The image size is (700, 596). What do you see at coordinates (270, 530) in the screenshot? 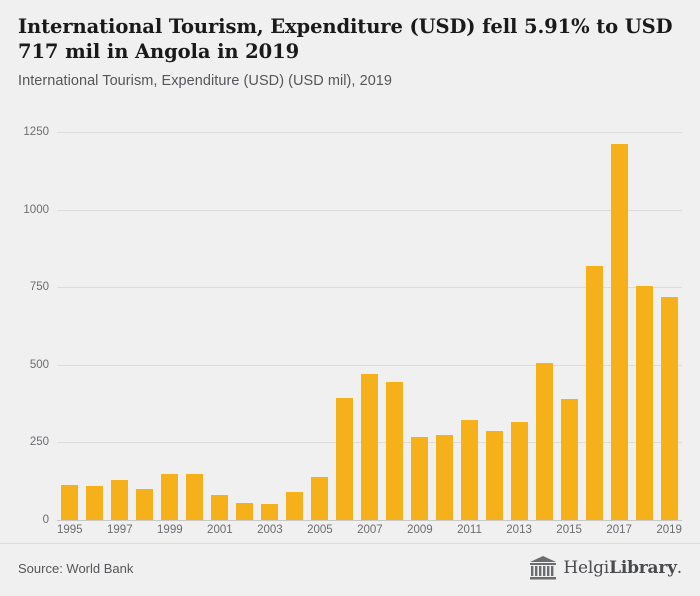
I see `x-axis-tick-label: 2003` at bounding box center [270, 530].